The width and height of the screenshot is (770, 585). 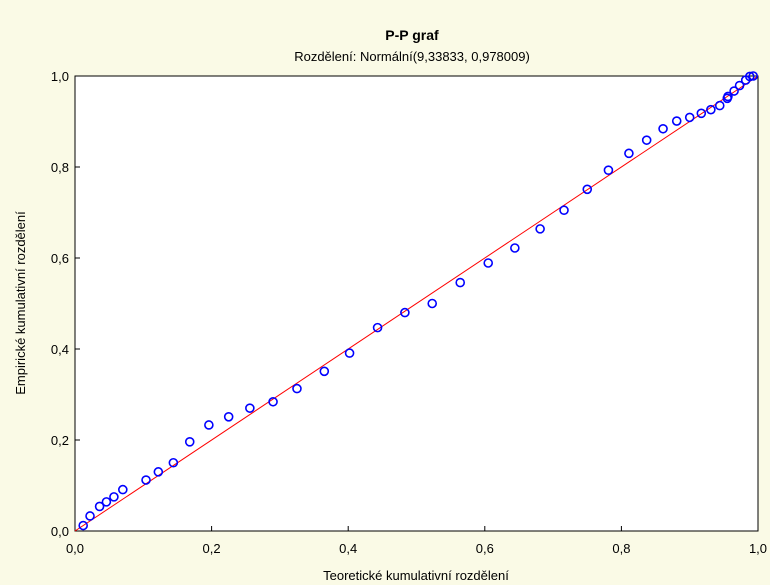 What do you see at coordinates (412, 35) in the screenshot?
I see `chart-title: P-P graf` at bounding box center [412, 35].